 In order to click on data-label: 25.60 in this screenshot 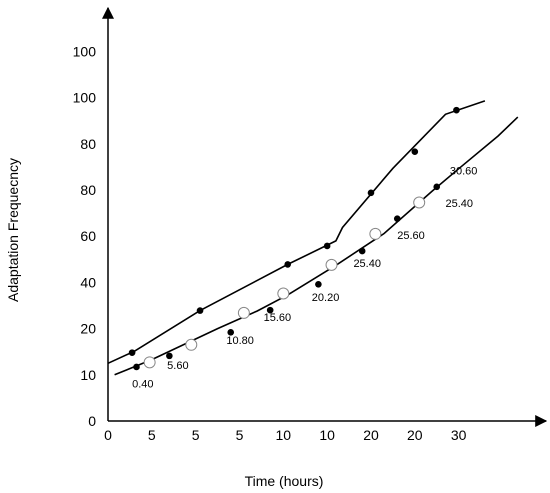, I will do `click(411, 236)`.